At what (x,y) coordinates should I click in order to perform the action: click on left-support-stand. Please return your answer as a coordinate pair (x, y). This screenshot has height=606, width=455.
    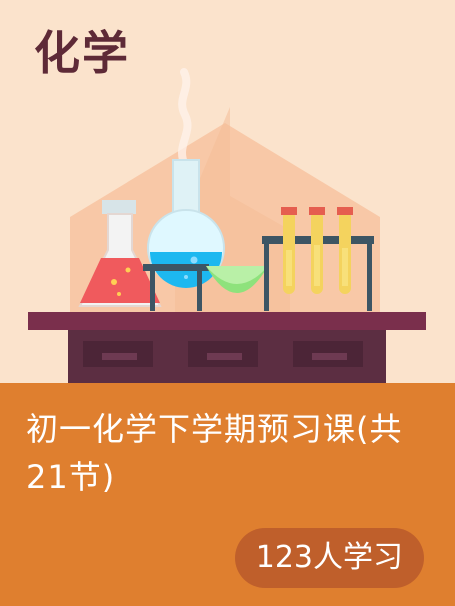
    Looking at the image, I should click on (176, 287).